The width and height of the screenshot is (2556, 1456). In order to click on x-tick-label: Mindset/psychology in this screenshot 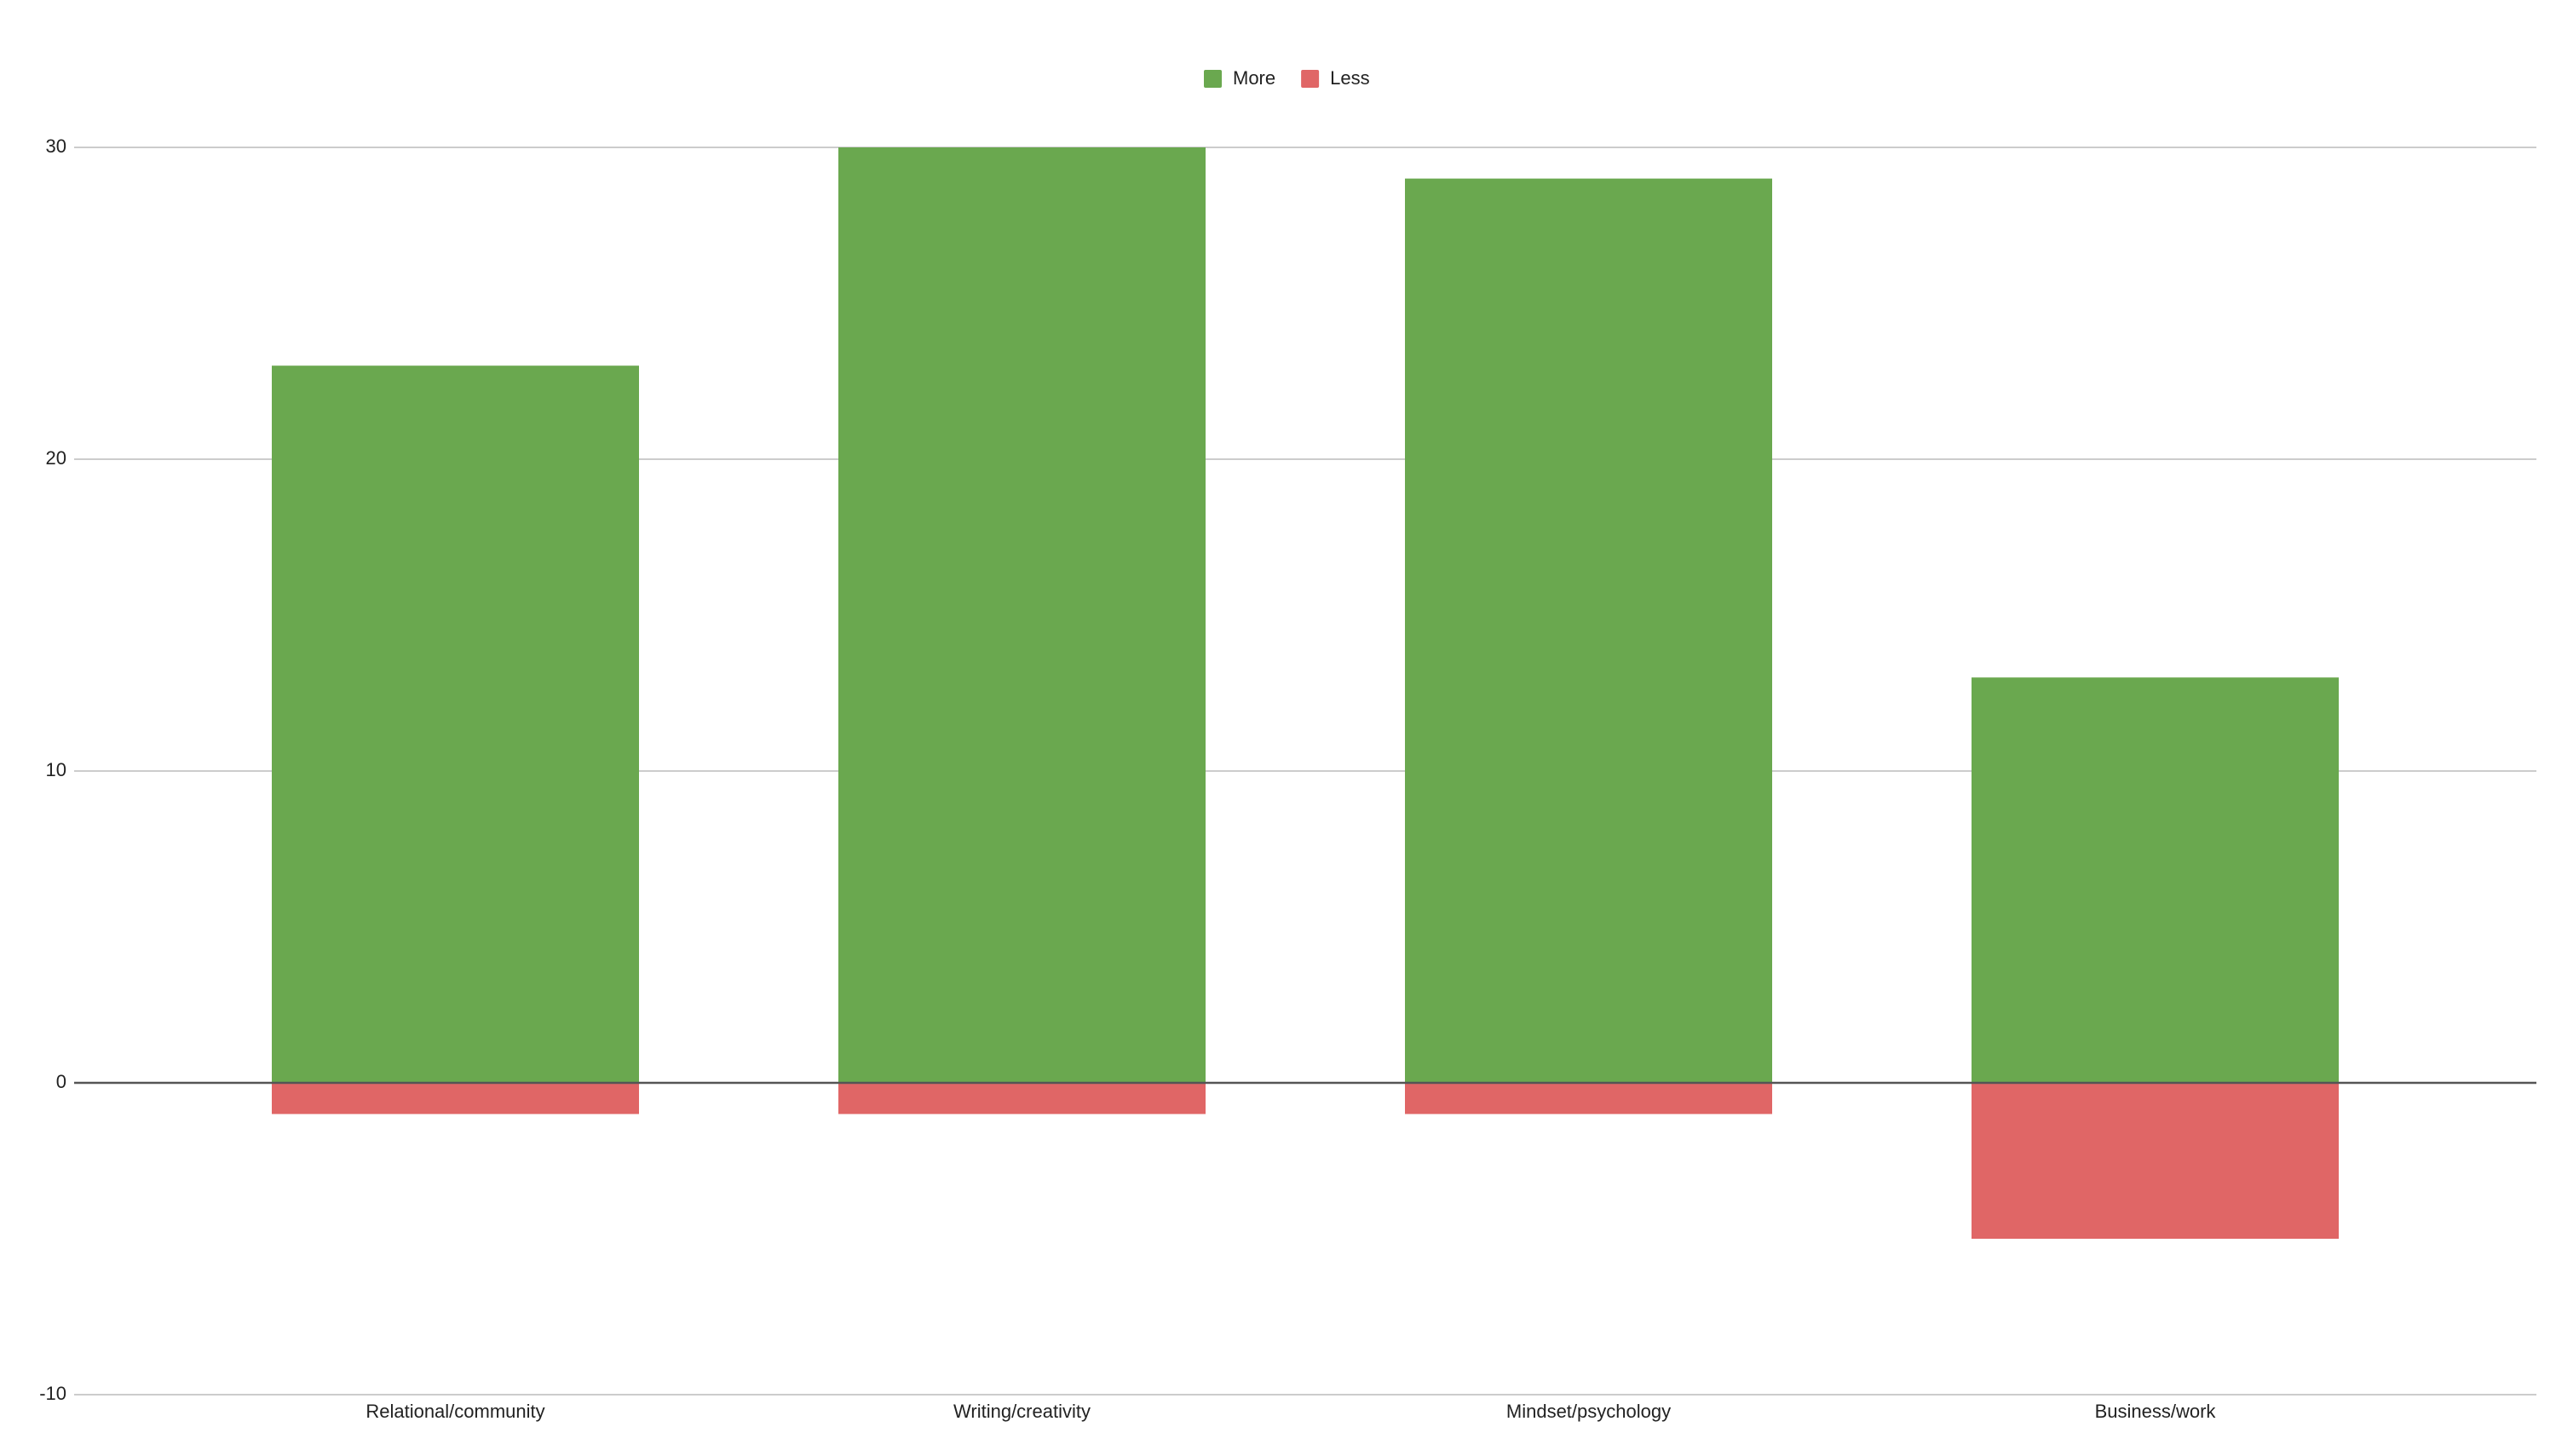, I will do `click(1588, 1411)`.